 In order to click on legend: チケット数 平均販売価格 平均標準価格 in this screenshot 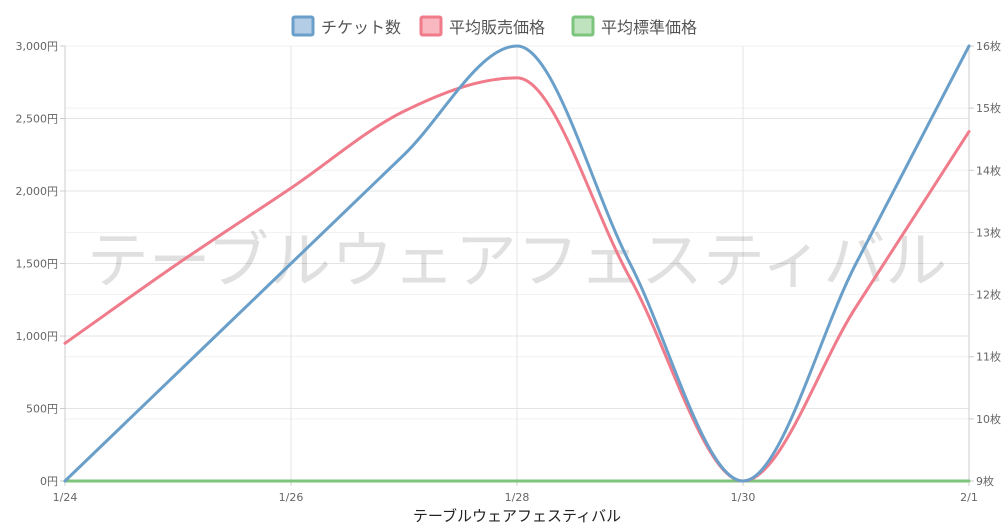, I will do `click(494, 26)`.